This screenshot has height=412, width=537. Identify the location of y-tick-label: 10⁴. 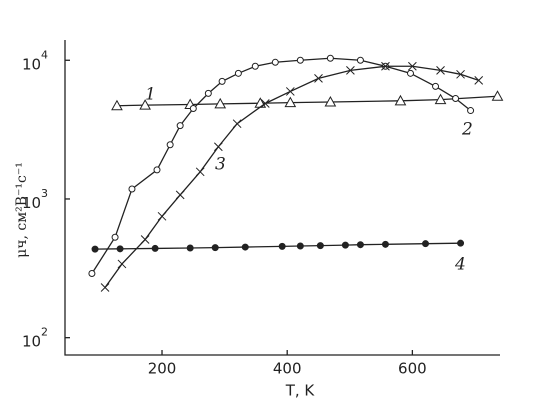
(35, 60).